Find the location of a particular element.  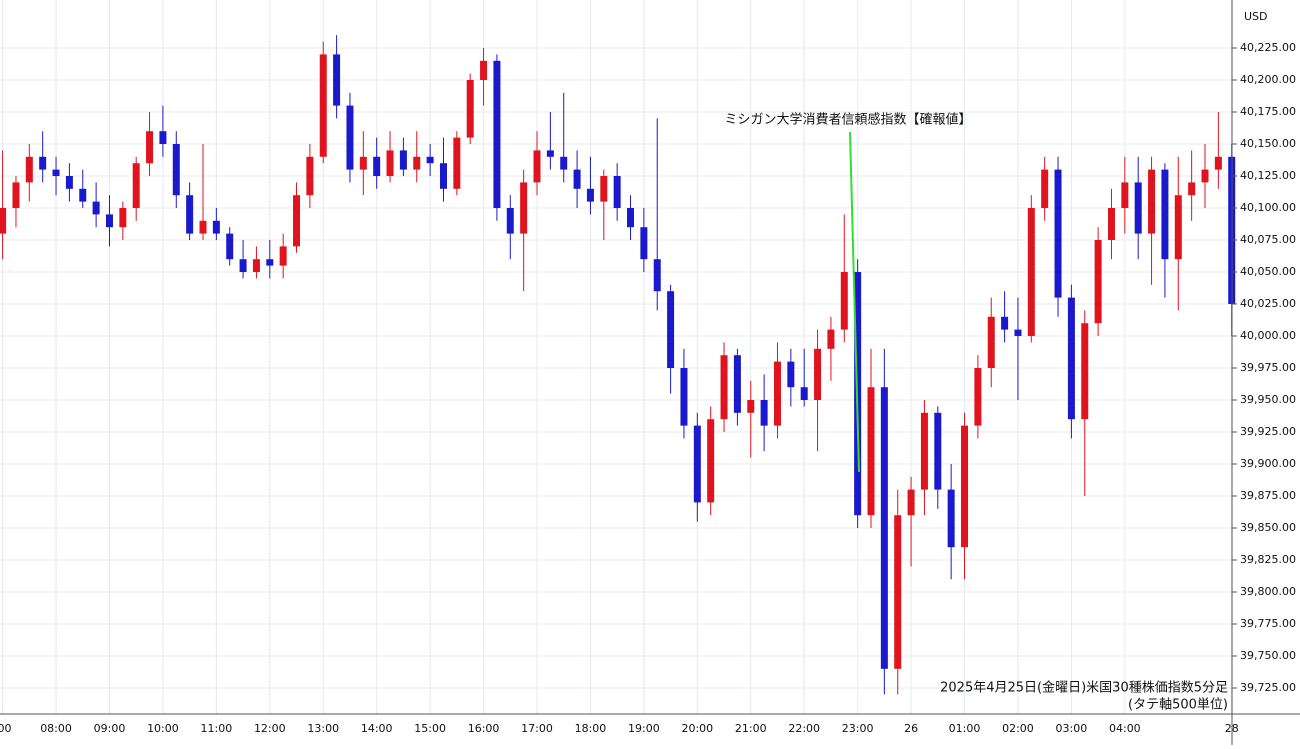

y-tick-label: 40,050.00 is located at coordinates (1268, 271).